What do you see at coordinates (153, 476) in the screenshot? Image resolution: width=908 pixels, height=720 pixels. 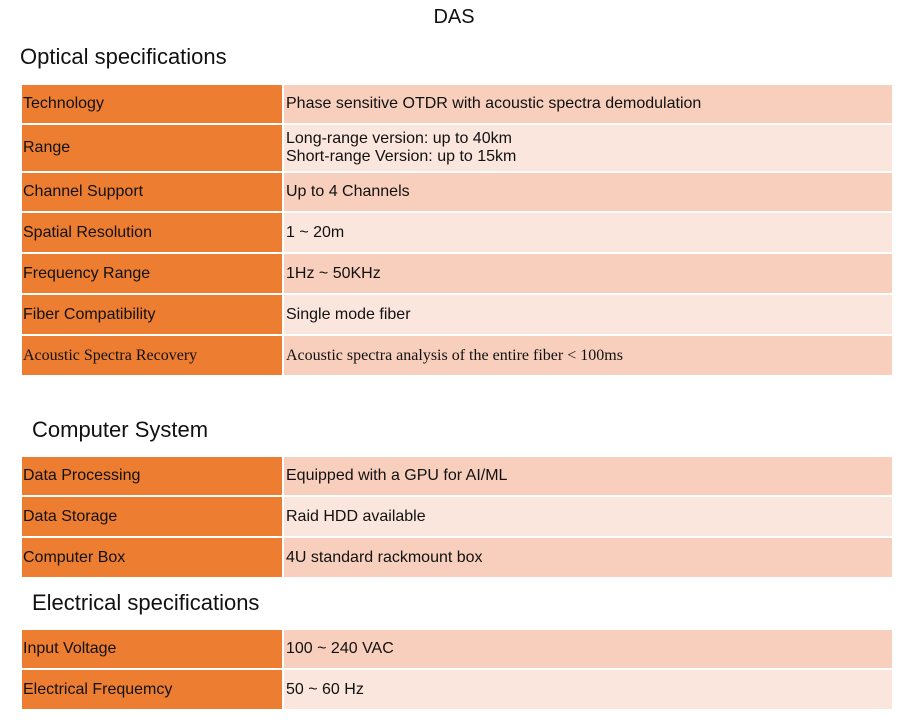 I see `row-label: Data Processing` at bounding box center [153, 476].